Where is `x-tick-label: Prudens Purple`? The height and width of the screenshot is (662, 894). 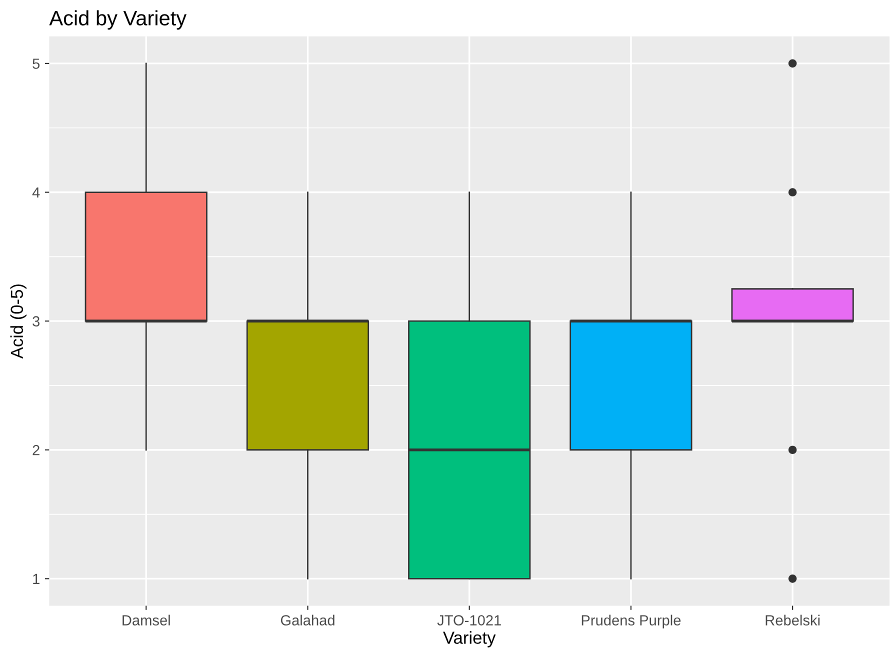 x-tick-label: Prudens Purple is located at coordinates (631, 621).